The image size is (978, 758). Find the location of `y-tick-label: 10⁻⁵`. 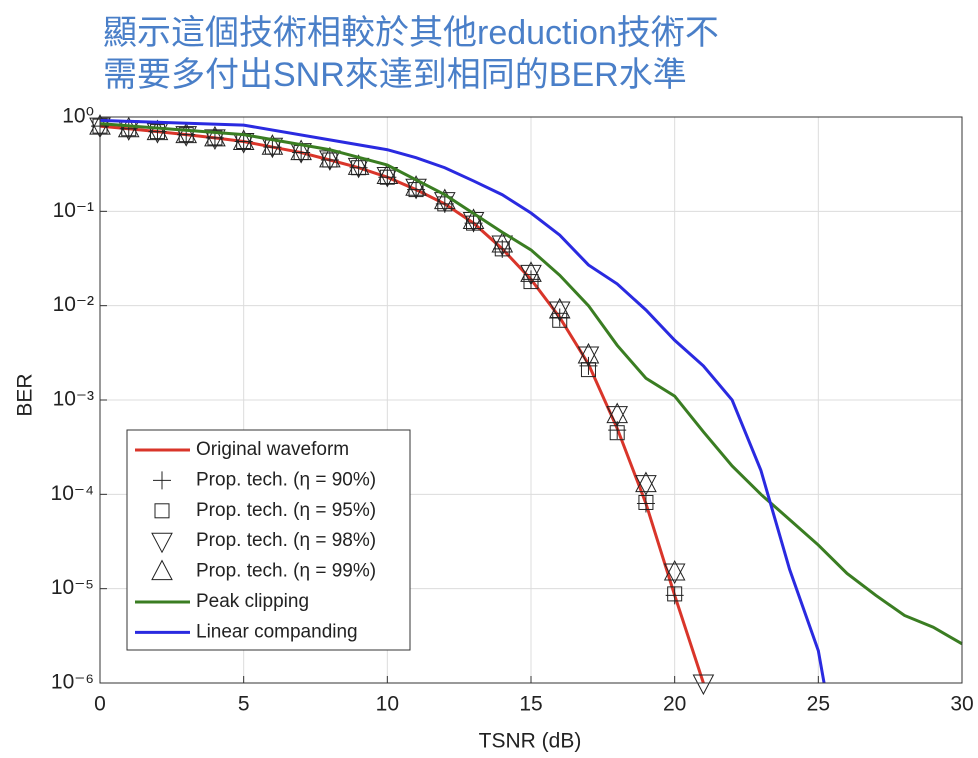

y-tick-label: 10⁻⁵ is located at coordinates (72, 587).